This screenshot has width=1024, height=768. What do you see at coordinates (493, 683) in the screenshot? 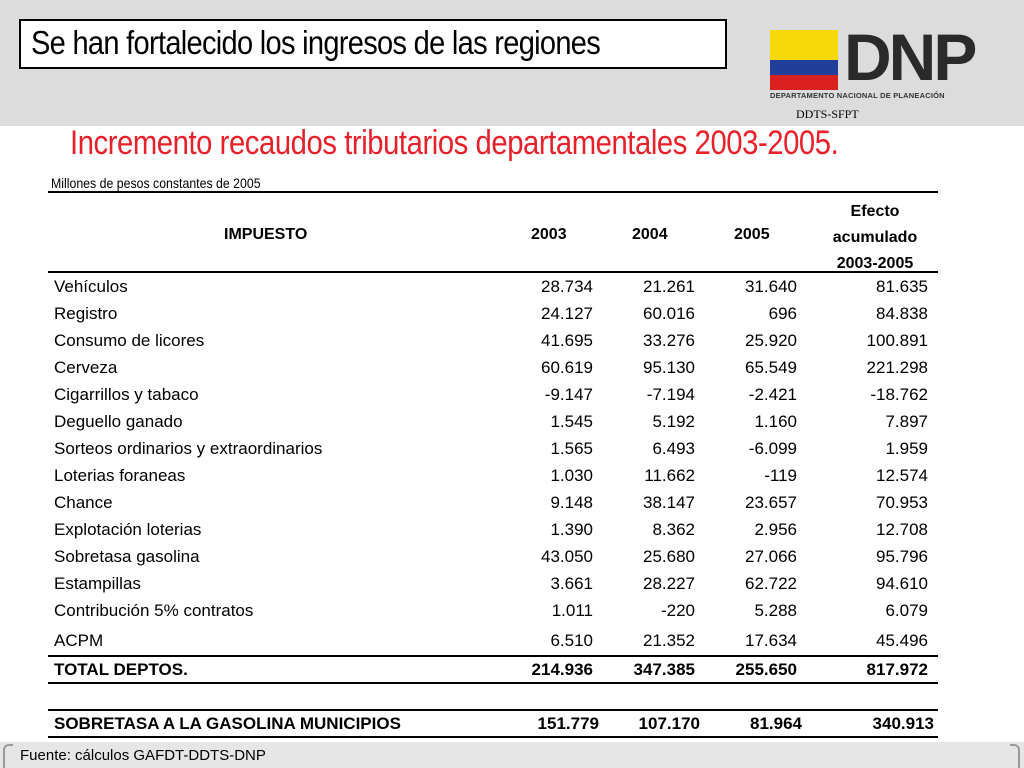
I see `total-bottom-rule` at bounding box center [493, 683].